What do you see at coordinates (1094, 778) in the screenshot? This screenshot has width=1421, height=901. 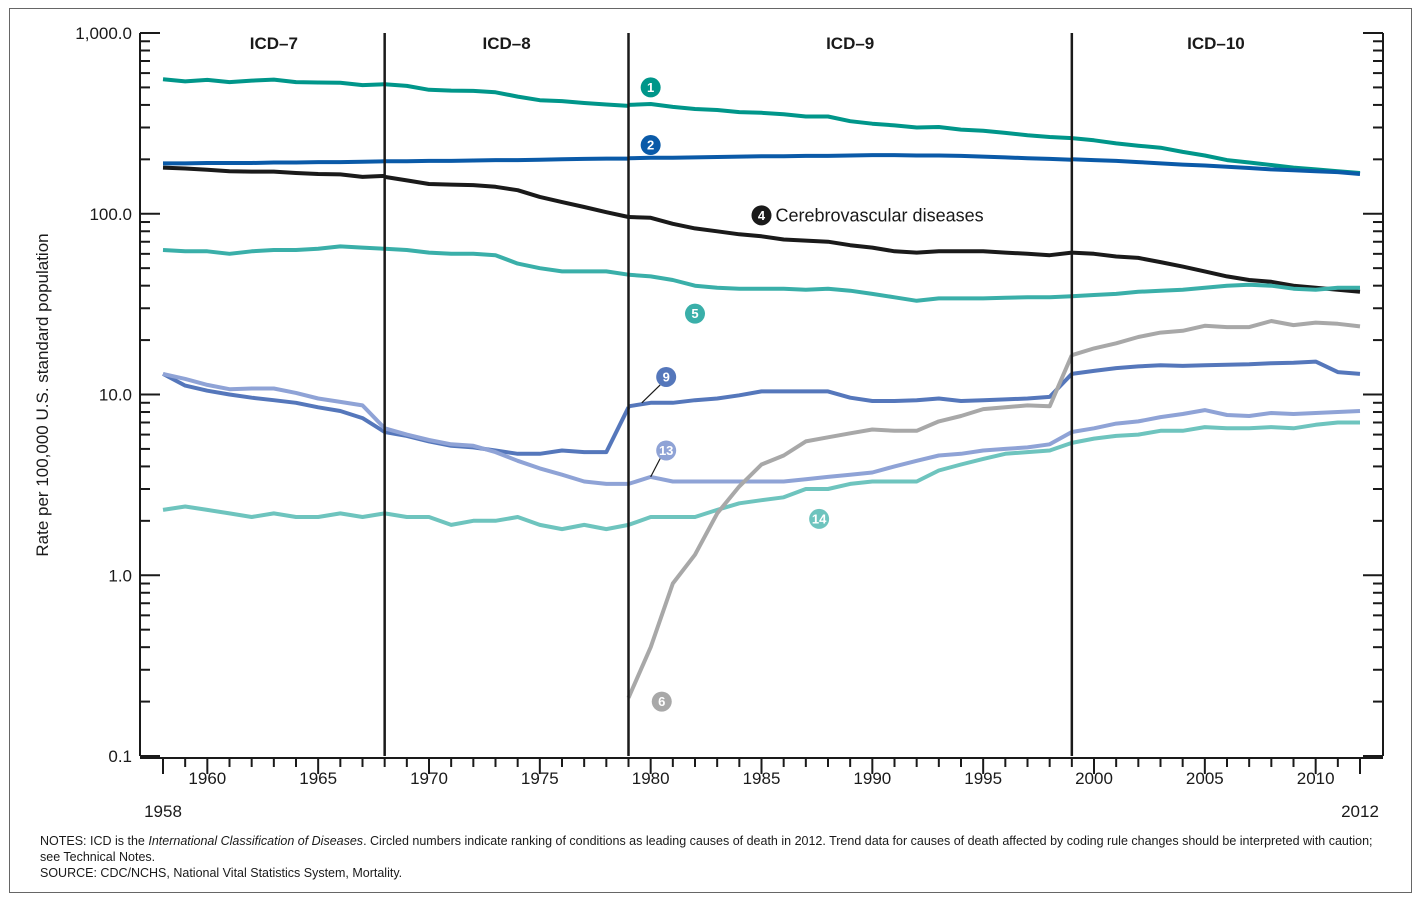 I see `x-tick-label: 2000` at bounding box center [1094, 778].